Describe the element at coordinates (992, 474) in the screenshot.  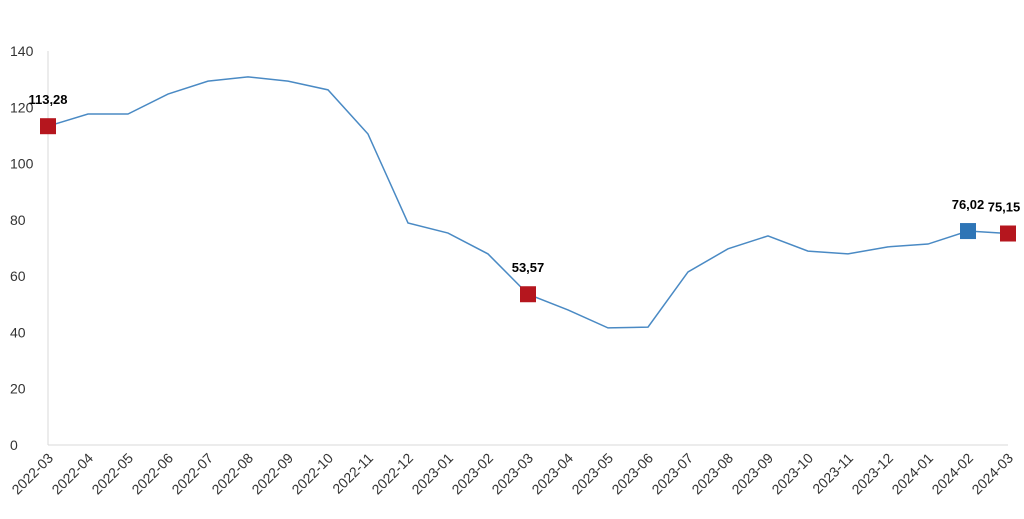
I see `x-tick-label: 2024-03` at that location.